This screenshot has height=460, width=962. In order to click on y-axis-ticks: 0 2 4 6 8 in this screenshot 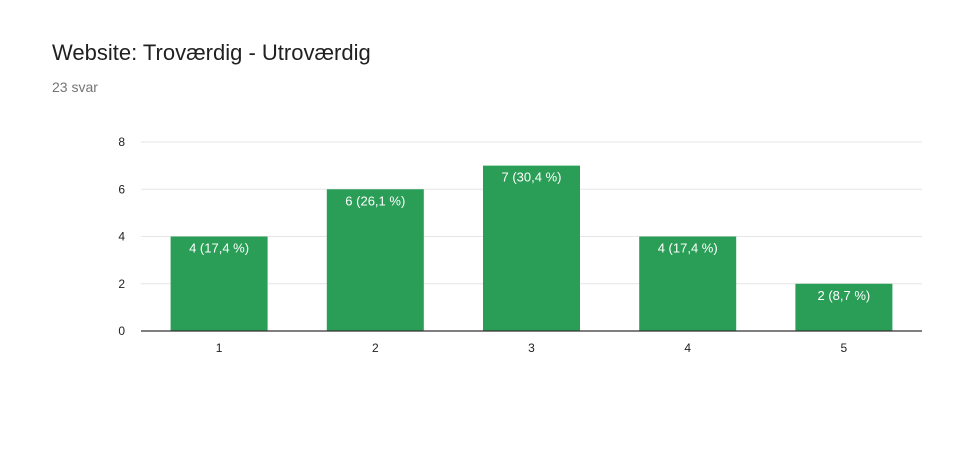, I will do `click(121, 236)`.